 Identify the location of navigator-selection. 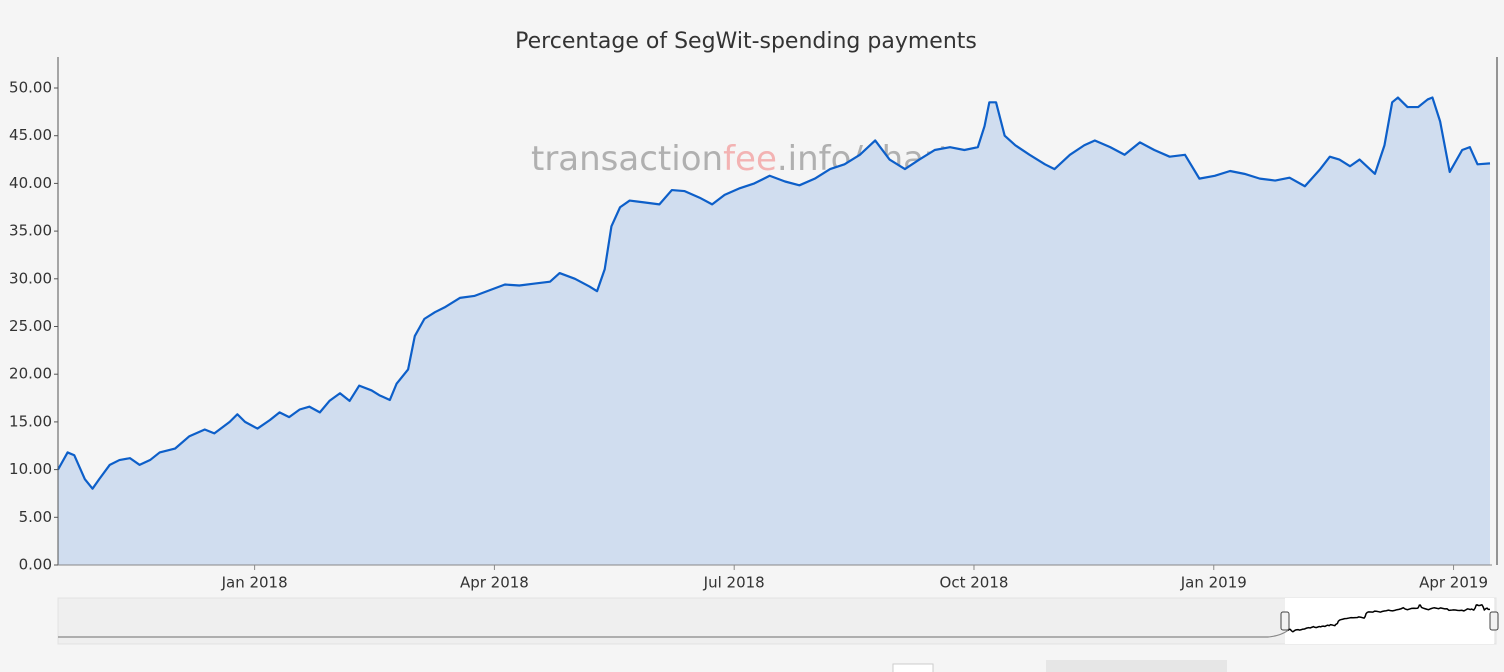
(1389, 621).